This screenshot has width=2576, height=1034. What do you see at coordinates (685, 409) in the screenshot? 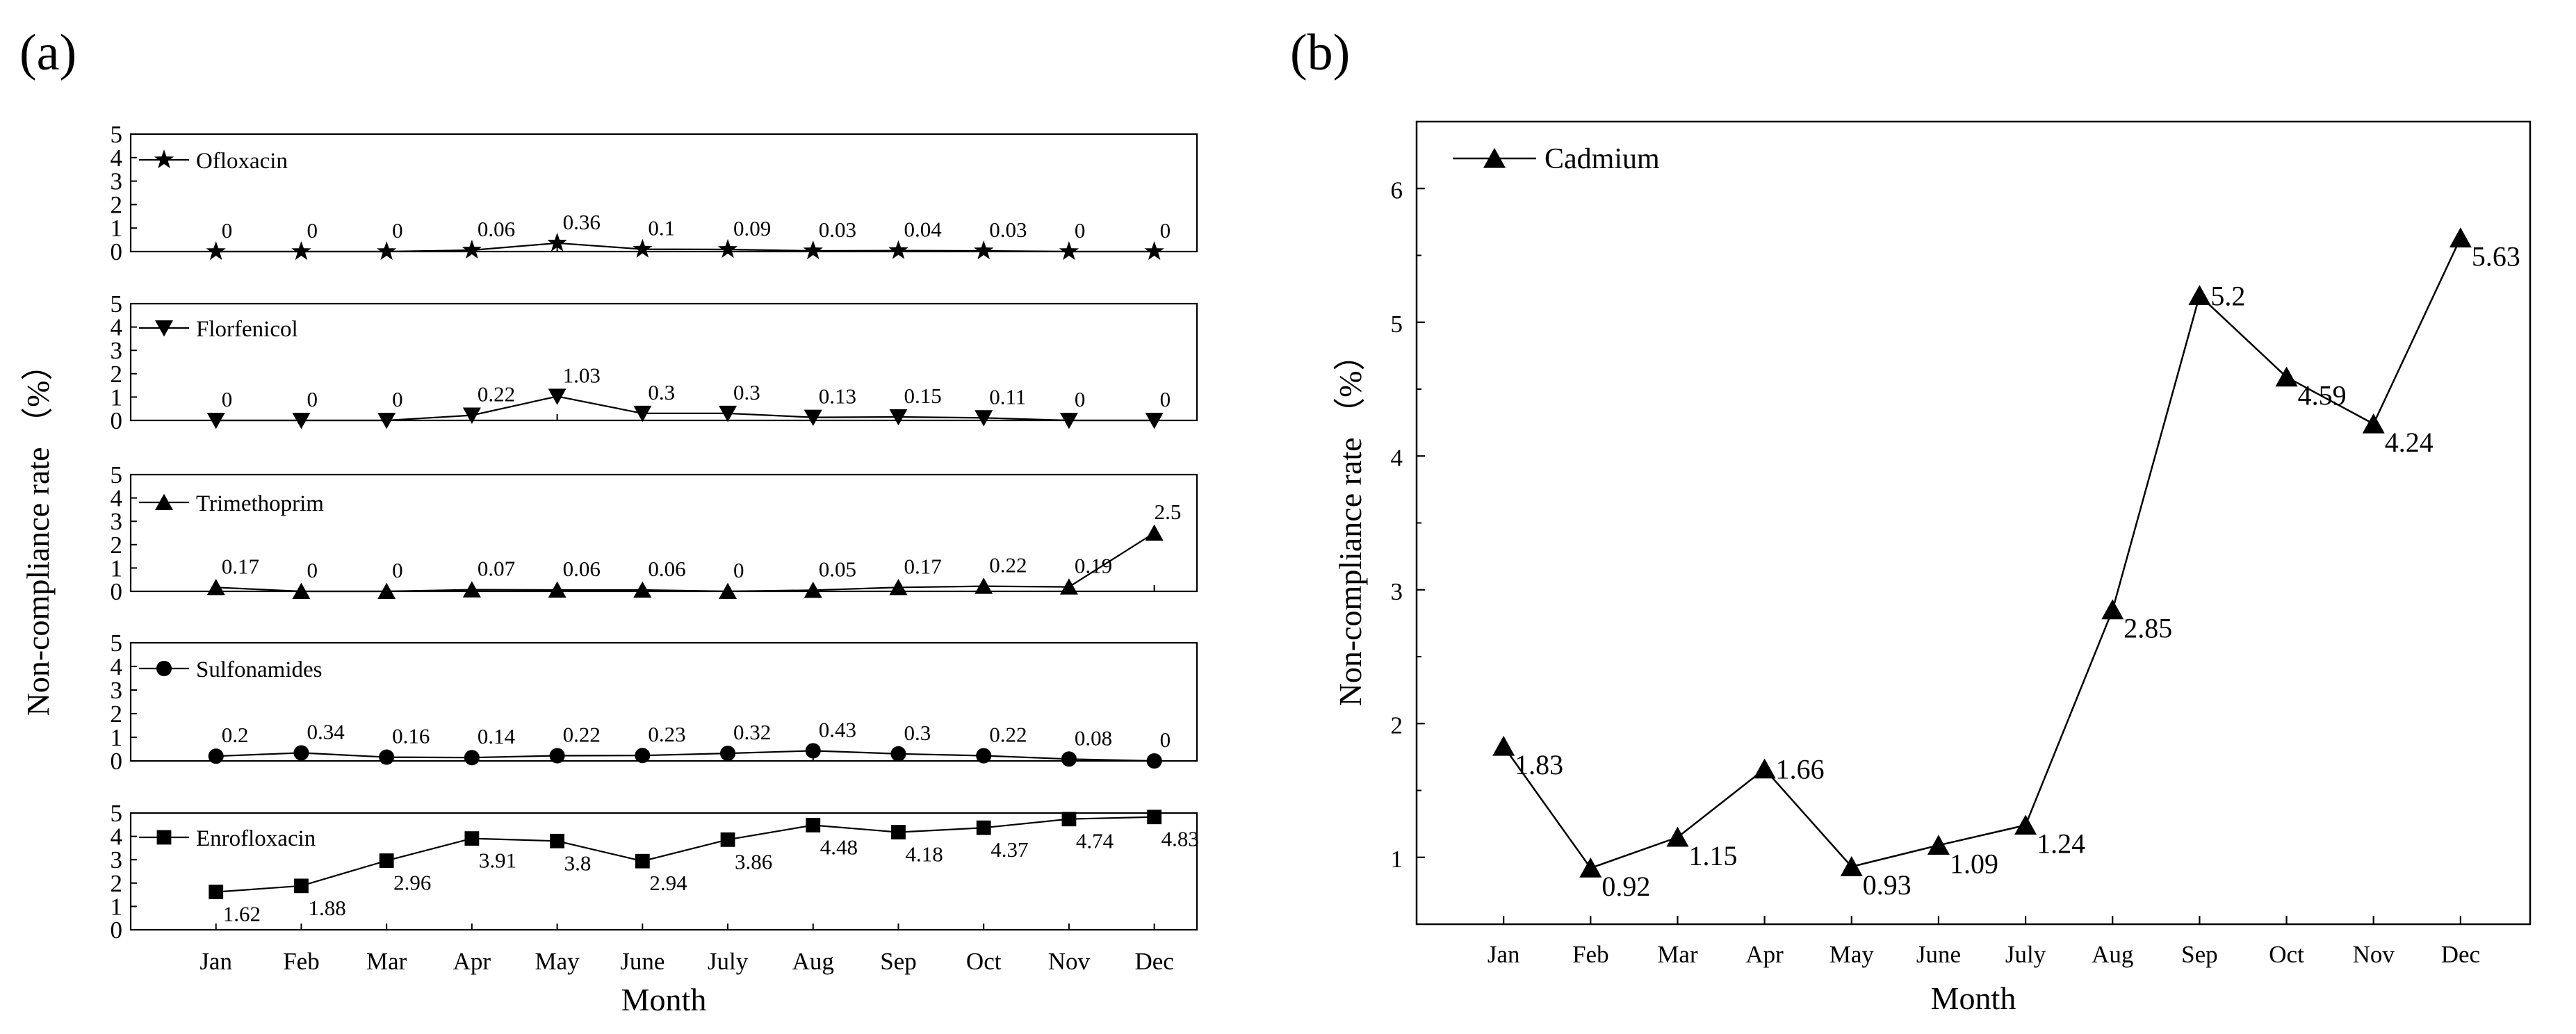
I see `series-line-florfenicol` at bounding box center [685, 409].